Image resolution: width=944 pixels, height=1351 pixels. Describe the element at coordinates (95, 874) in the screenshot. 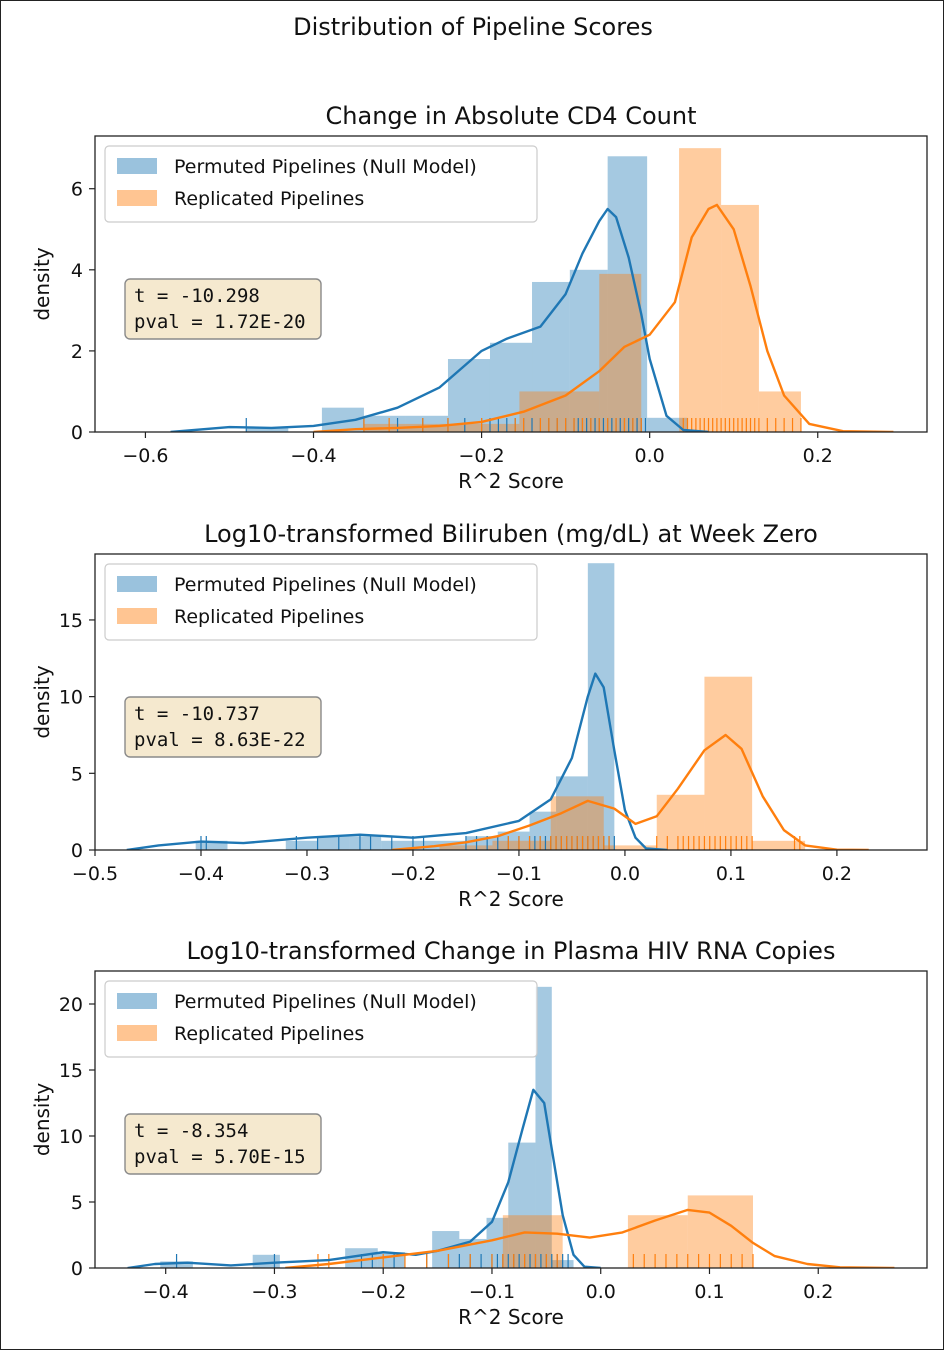

I see `x-tick-label: −0.5` at that location.